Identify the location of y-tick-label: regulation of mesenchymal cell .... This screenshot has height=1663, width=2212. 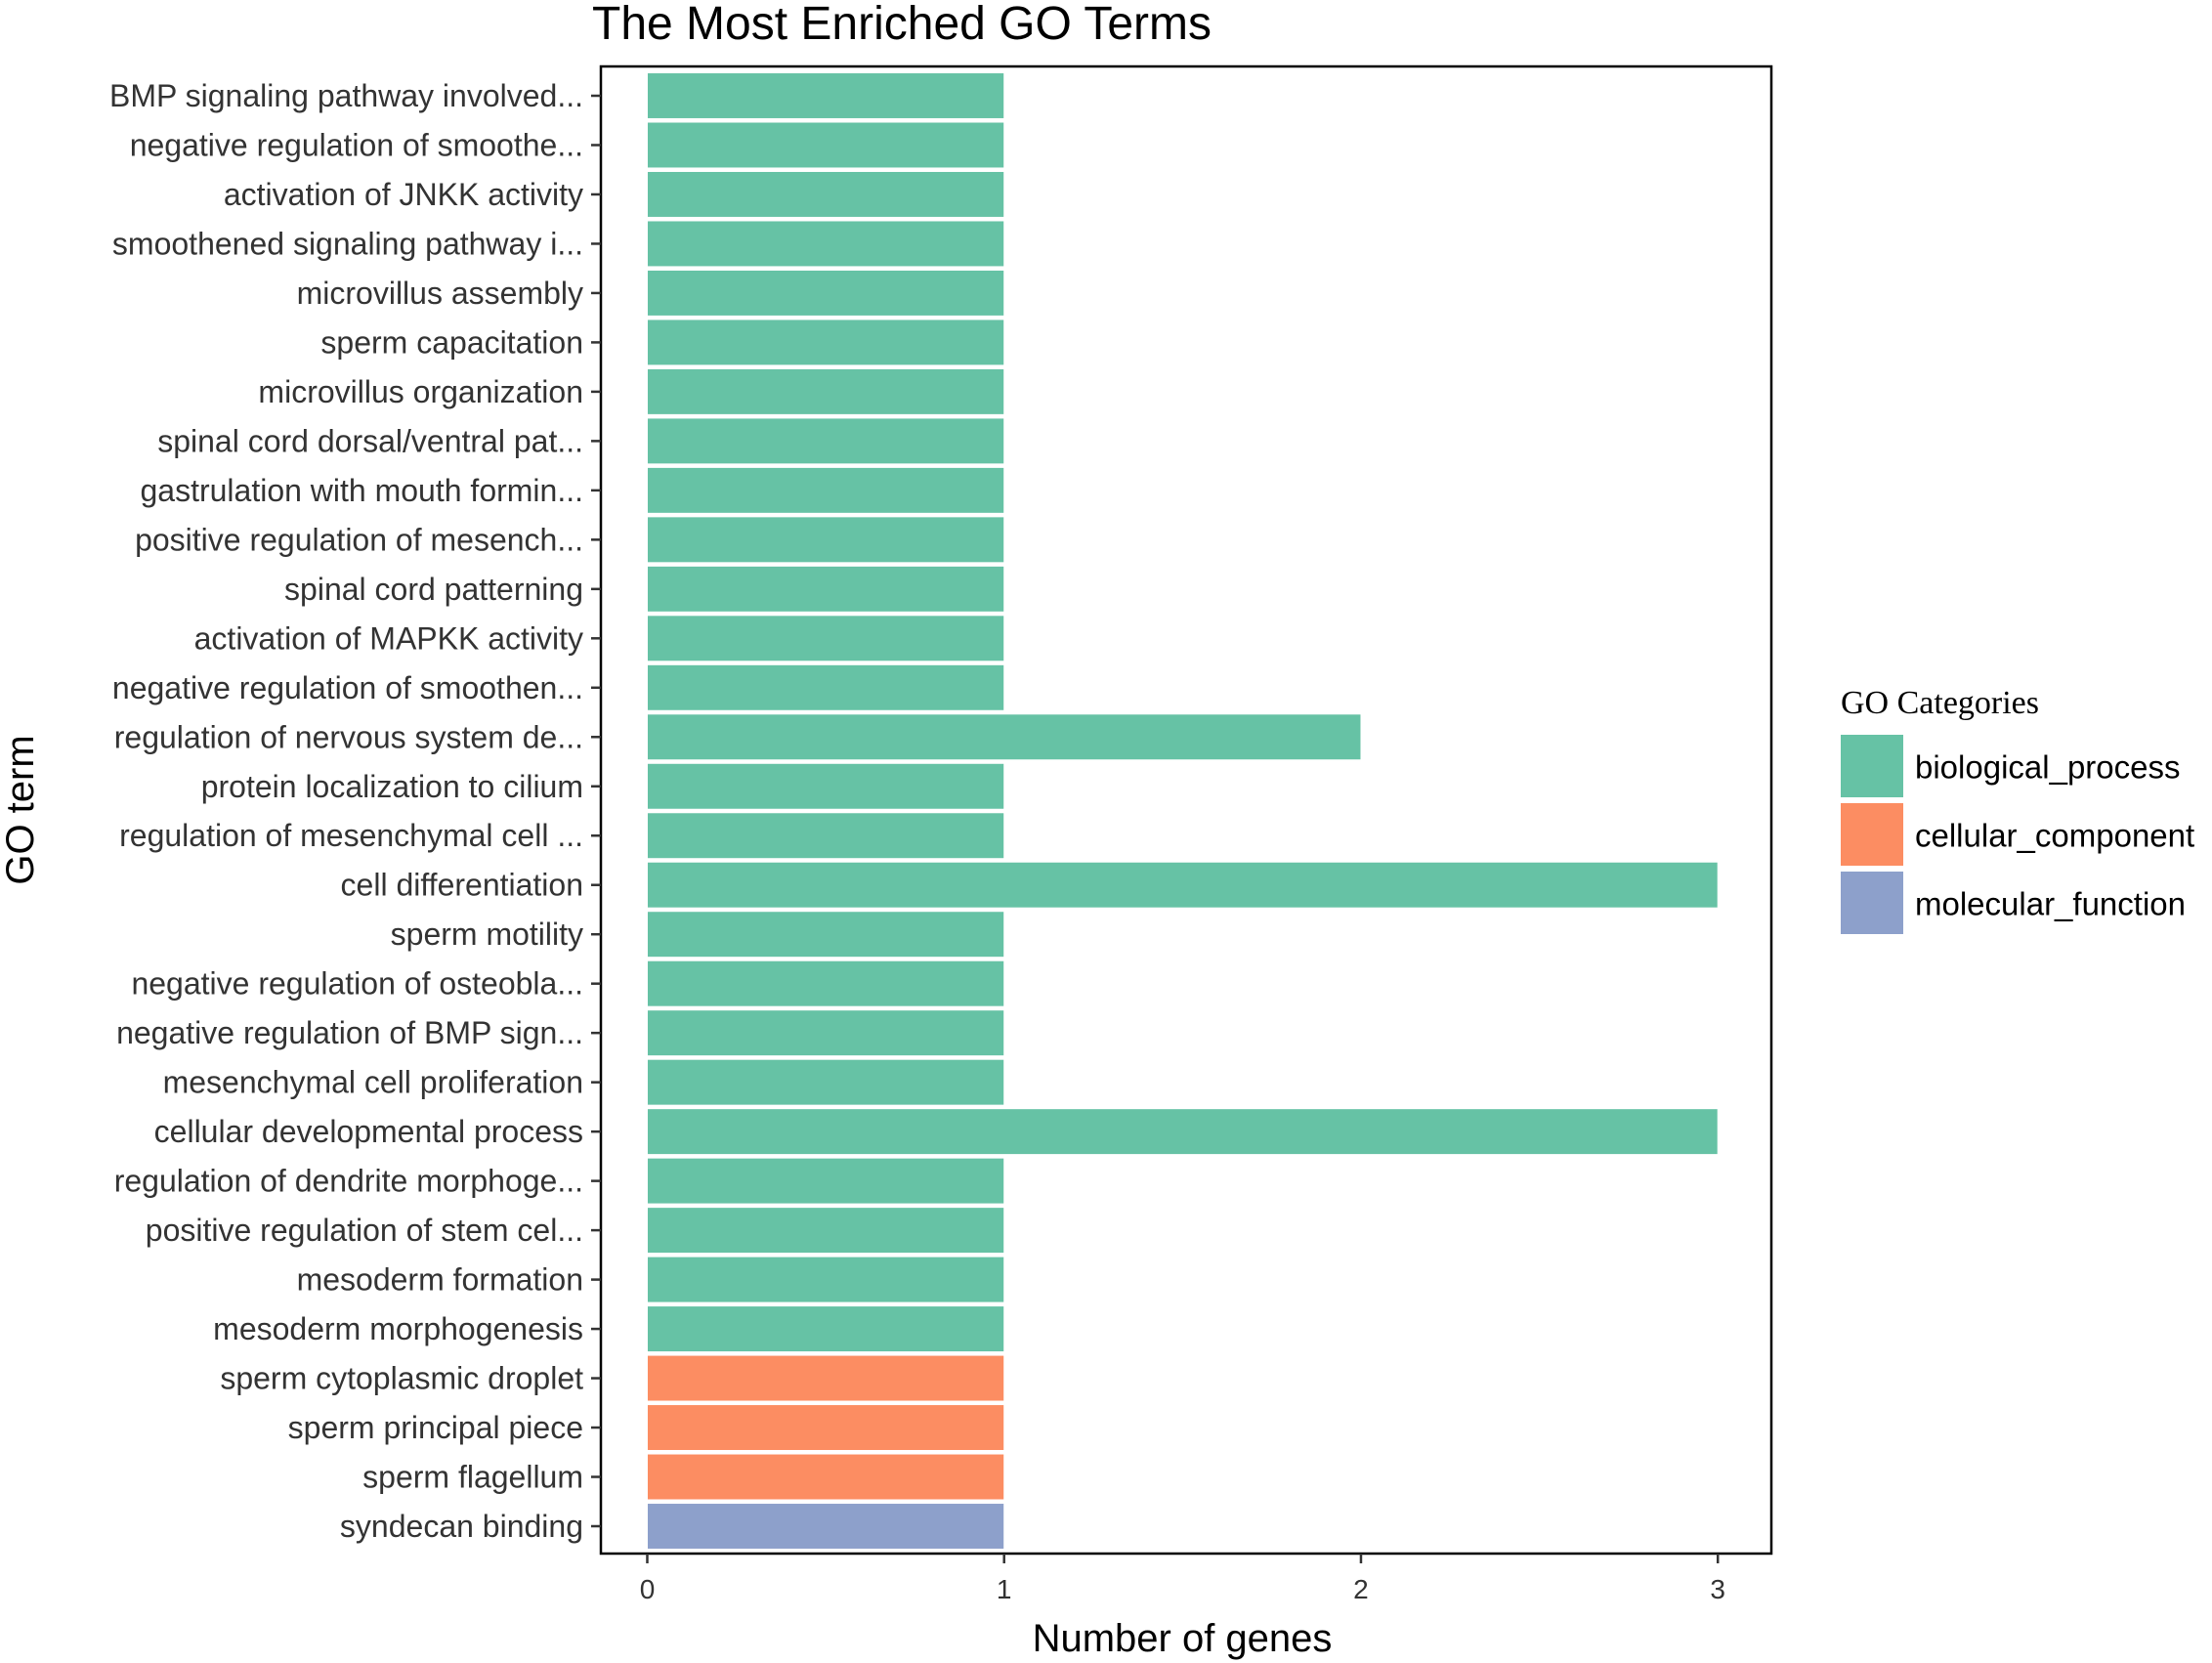
(351, 835).